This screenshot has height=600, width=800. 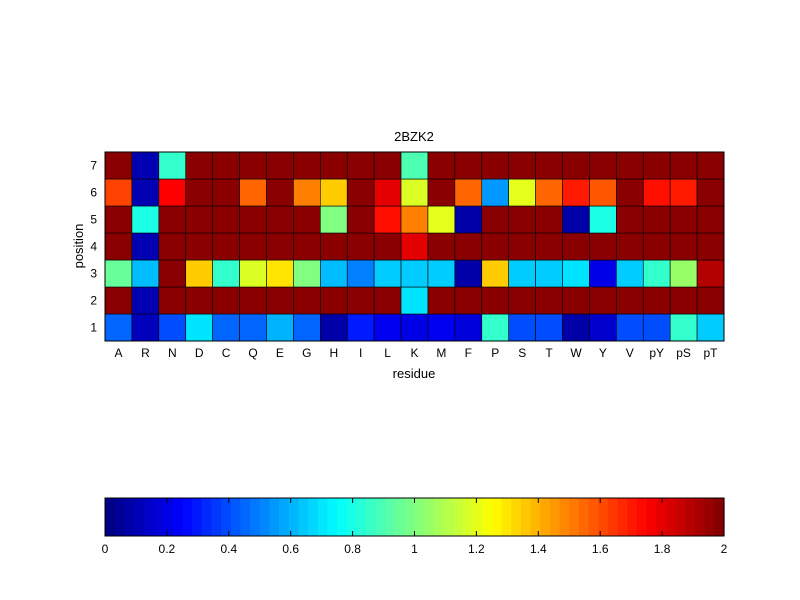 I want to click on colorbar-tick-label: 0.6, so click(x=290, y=549).